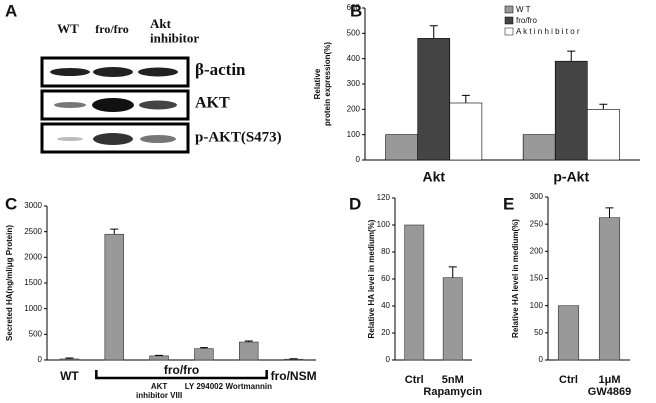 The width and height of the screenshot is (656, 403). Describe the element at coordinates (452, 386) in the screenshot. I see `x-tick-label: 5nM Rapamycin` at that location.